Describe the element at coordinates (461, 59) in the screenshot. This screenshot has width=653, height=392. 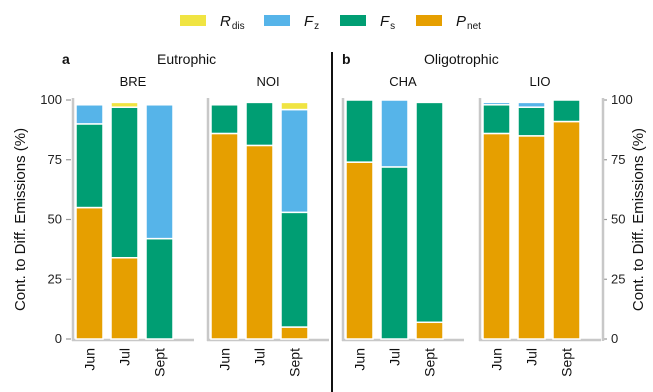
I see `group-title-oligotrophic: Oligotrophic` at that location.